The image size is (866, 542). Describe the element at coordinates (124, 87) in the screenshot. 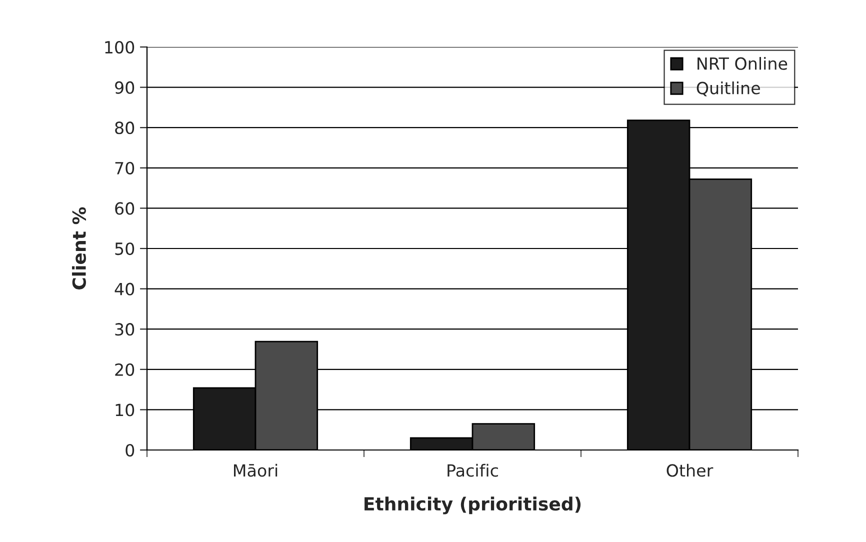

I see `y-tick-label: 90` at that location.